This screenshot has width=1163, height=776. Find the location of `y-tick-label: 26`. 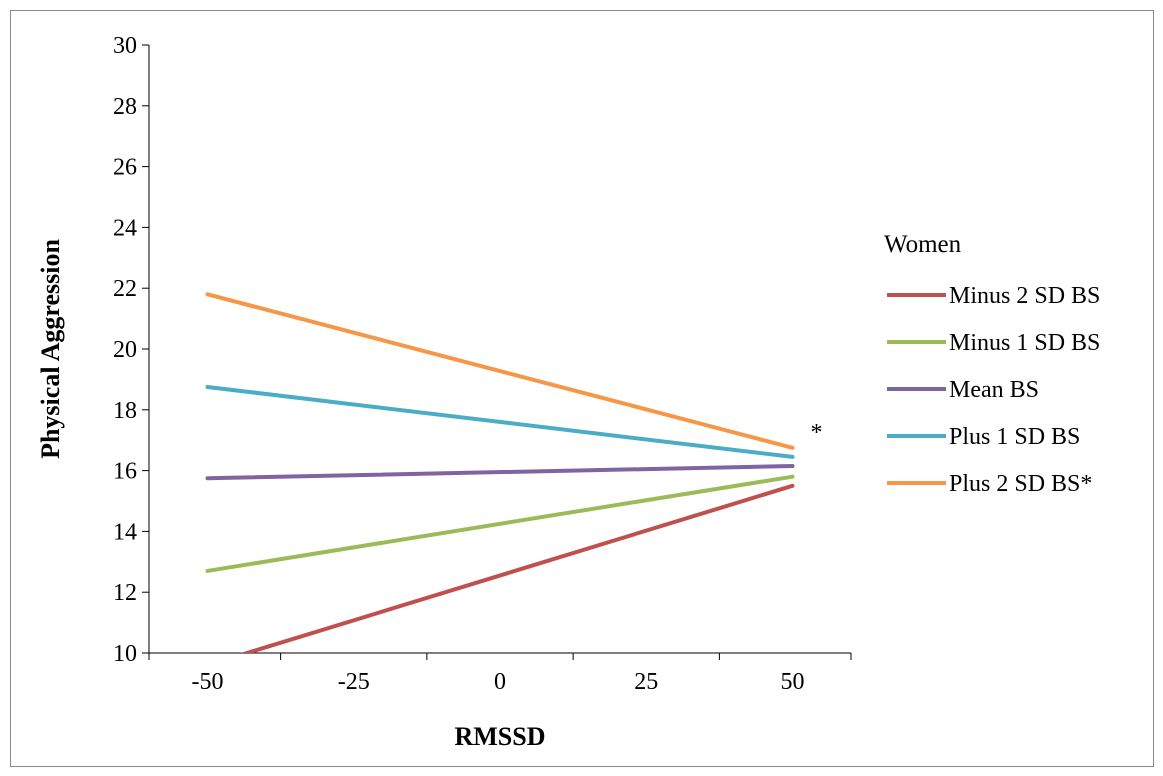

y-tick-label: 26 is located at coordinates (125, 168).